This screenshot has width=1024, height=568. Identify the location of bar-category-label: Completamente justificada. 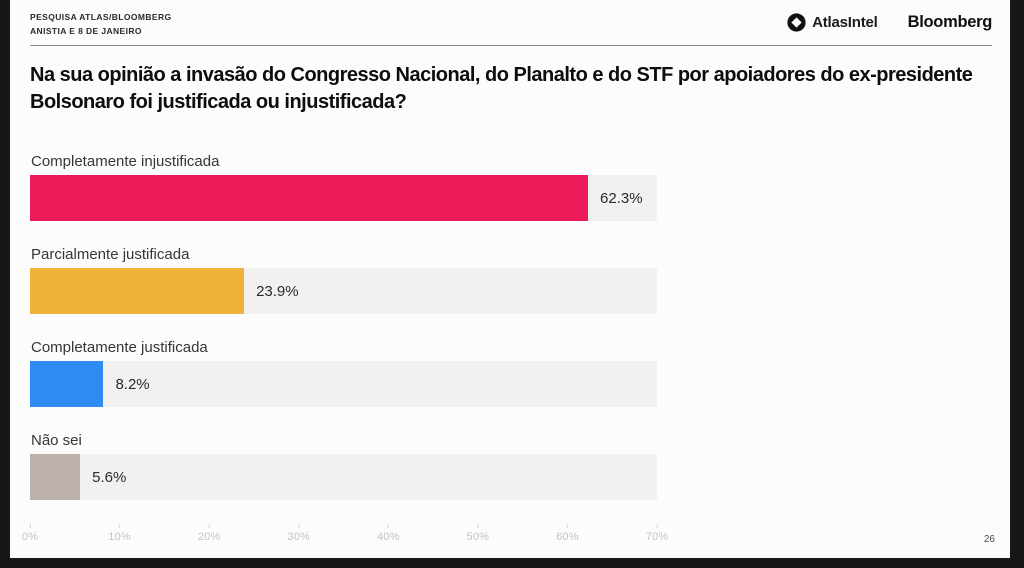
(119, 347).